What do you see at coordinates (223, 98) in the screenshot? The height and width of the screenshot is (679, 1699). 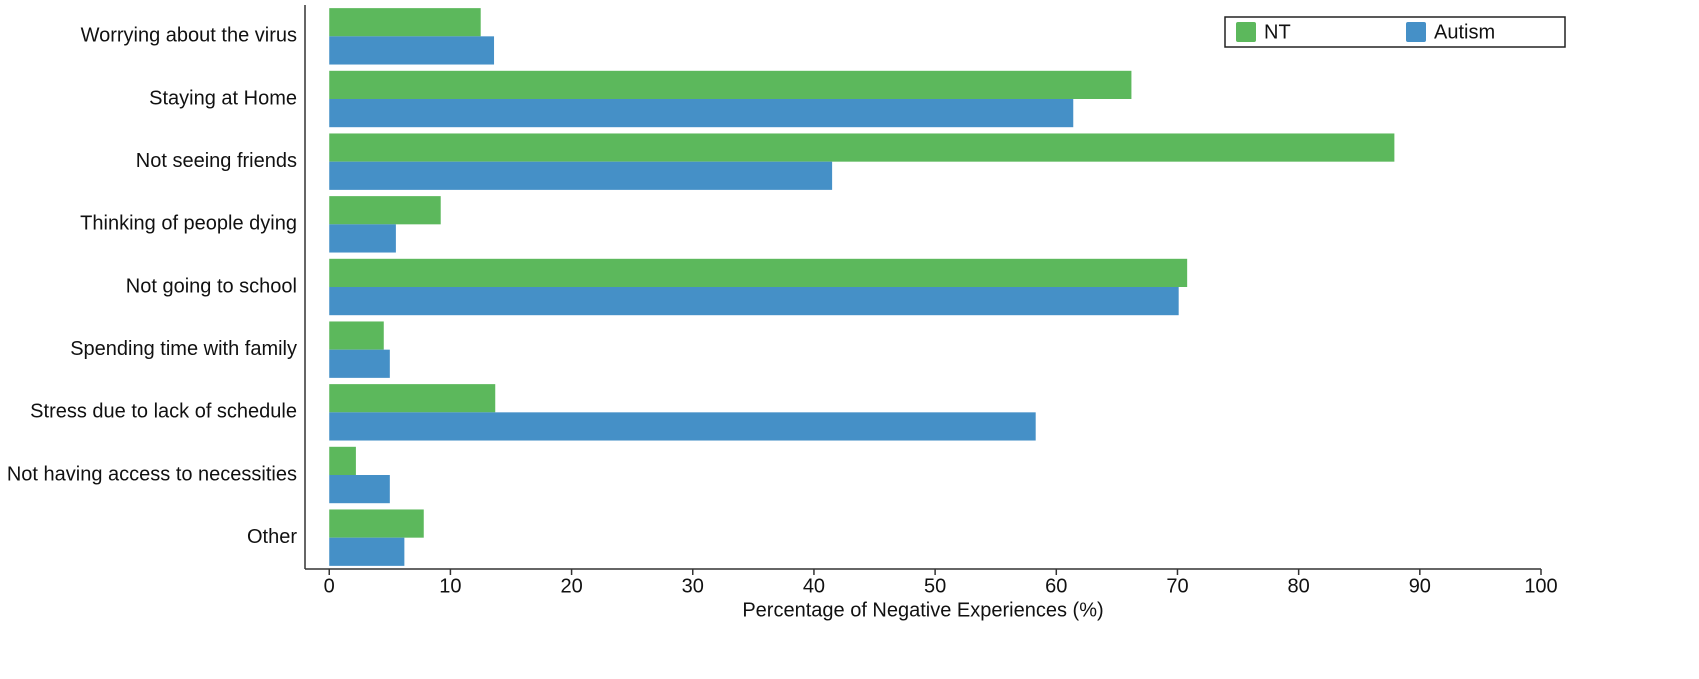 I see `y-tick-label: Staying at Home` at bounding box center [223, 98].